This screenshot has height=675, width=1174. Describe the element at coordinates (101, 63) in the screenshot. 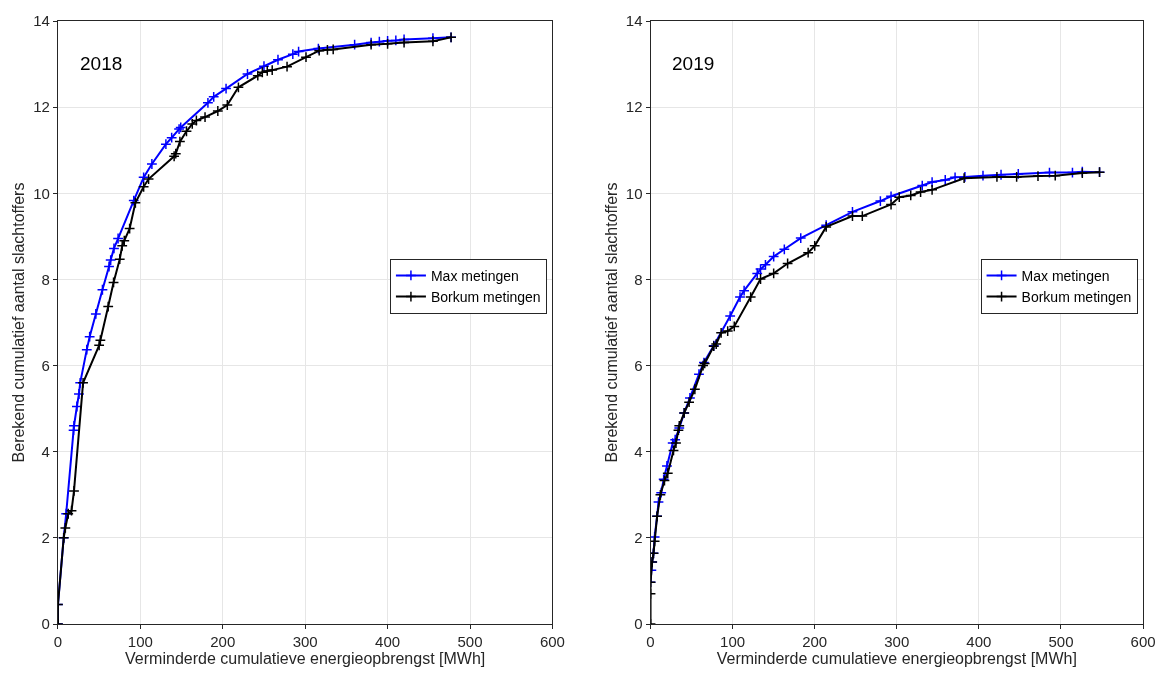

I see `annotation: 2018` at that location.